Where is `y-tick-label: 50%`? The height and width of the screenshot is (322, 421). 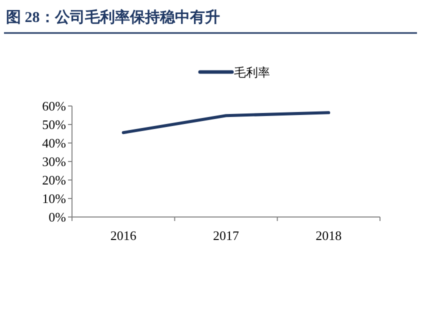 y-tick-label: 50% is located at coordinates (54, 124).